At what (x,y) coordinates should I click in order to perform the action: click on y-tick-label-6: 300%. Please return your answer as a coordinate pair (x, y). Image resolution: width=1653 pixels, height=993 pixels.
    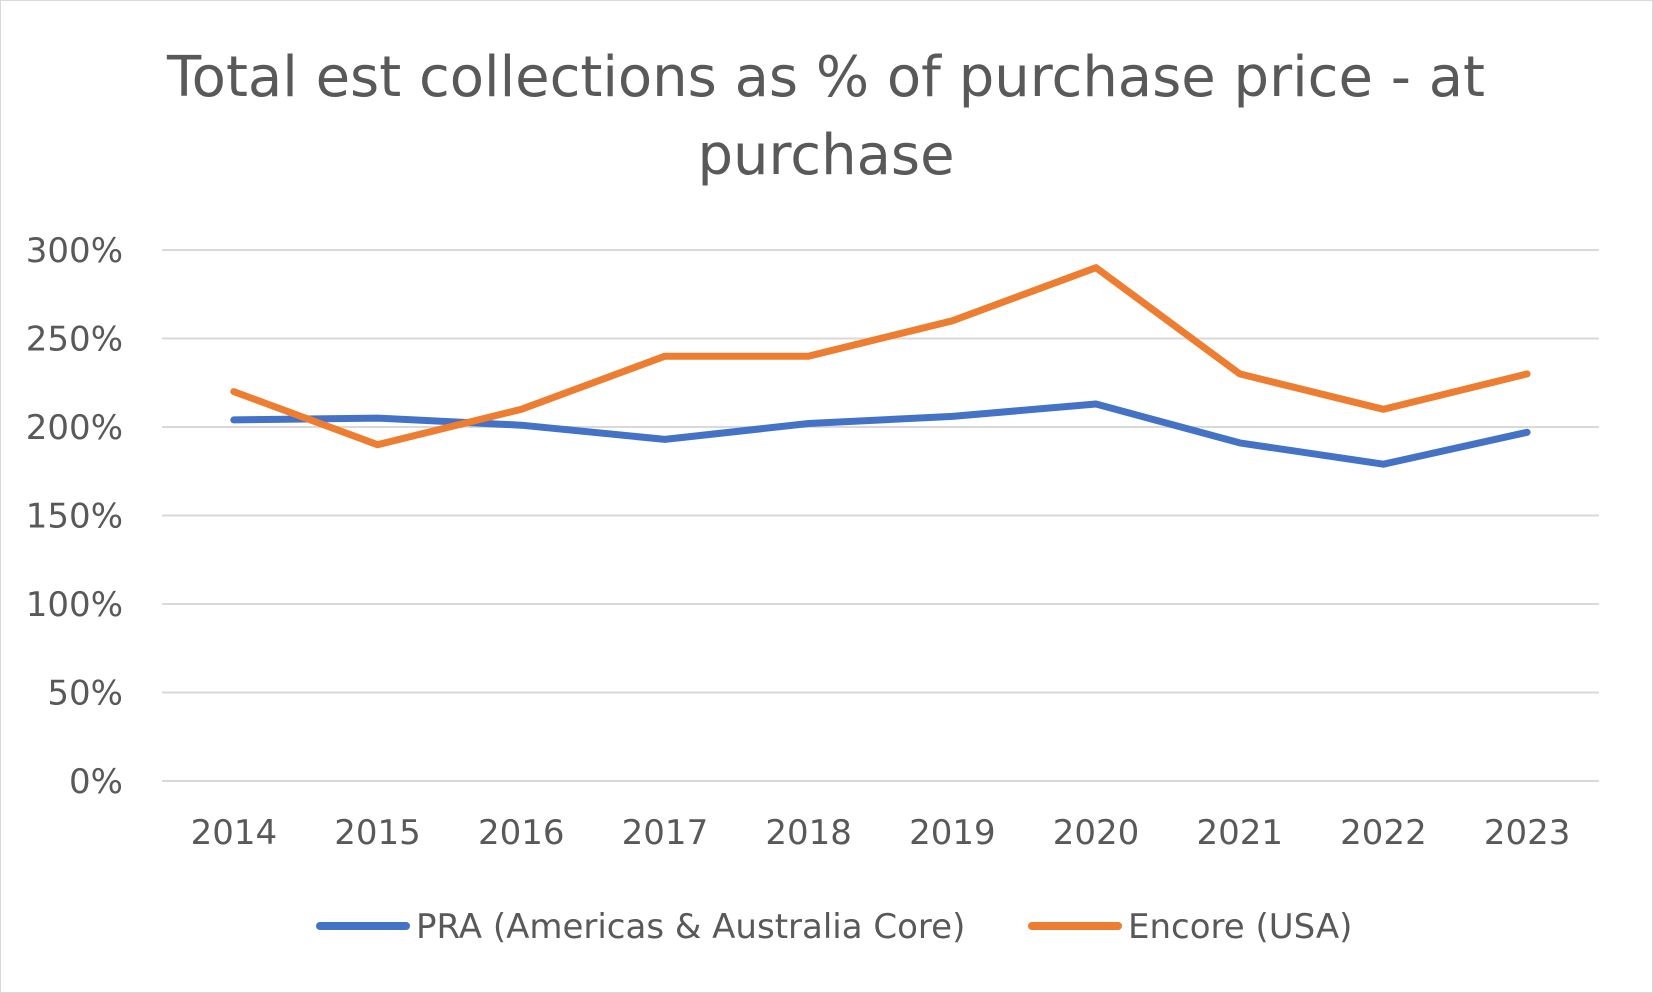
    Looking at the image, I should click on (74, 251).